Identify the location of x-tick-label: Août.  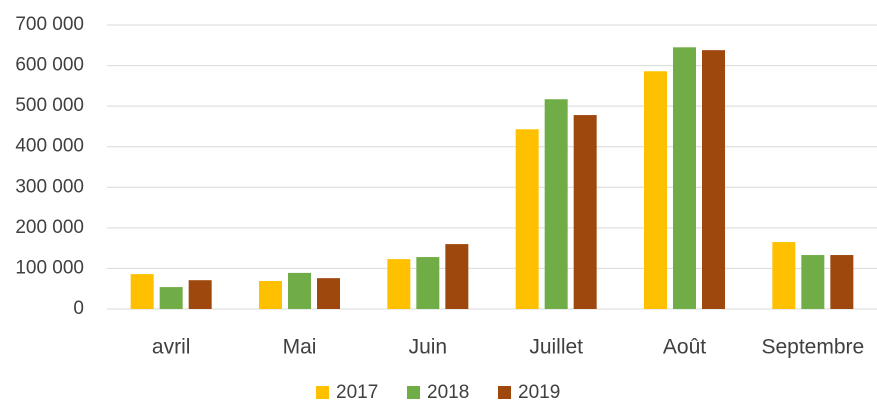
(684, 347).